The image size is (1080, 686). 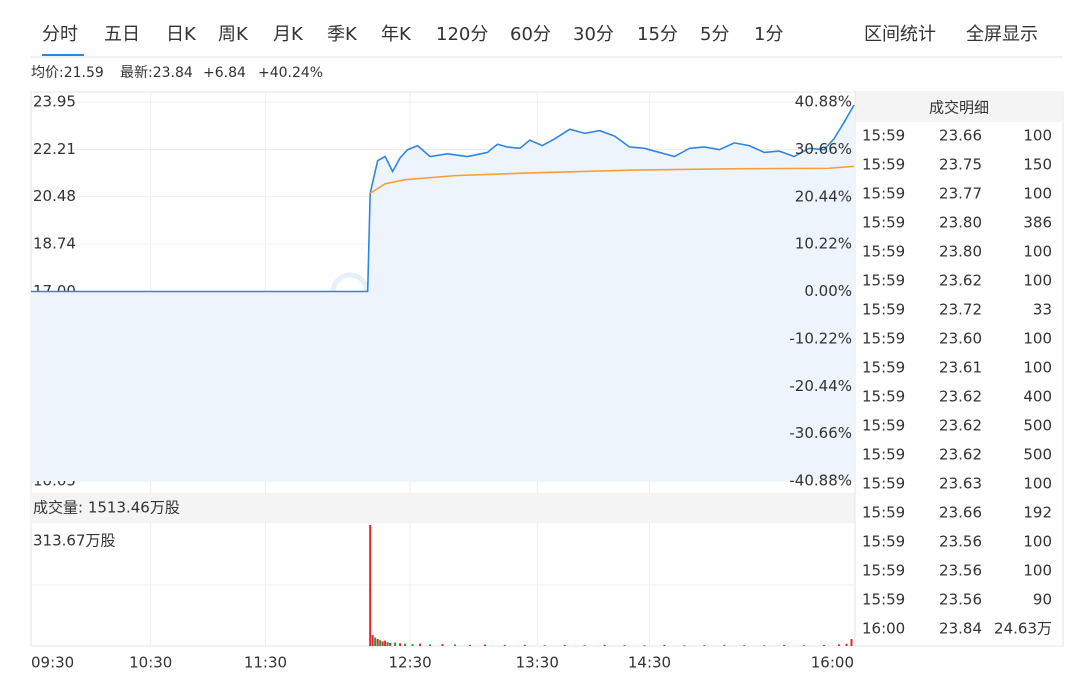 What do you see at coordinates (224, 73) in the screenshot?
I see `summary-change: +6.84` at bounding box center [224, 73].